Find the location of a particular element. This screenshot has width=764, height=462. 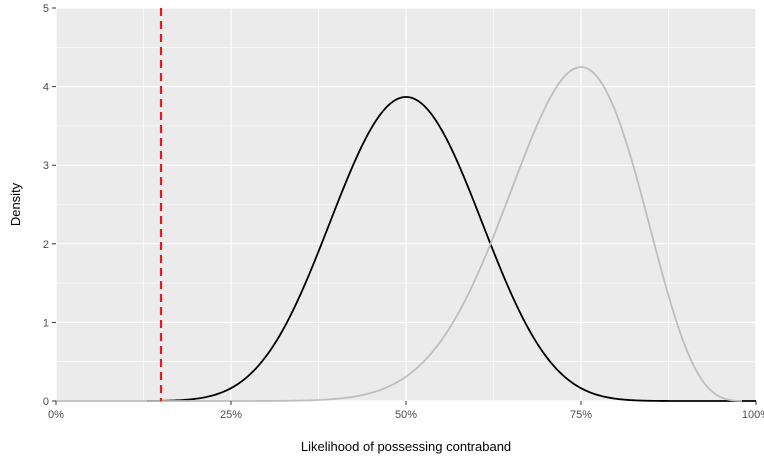

x-axis: 0% 25% 50% 75% 100% is located at coordinates (406, 411).